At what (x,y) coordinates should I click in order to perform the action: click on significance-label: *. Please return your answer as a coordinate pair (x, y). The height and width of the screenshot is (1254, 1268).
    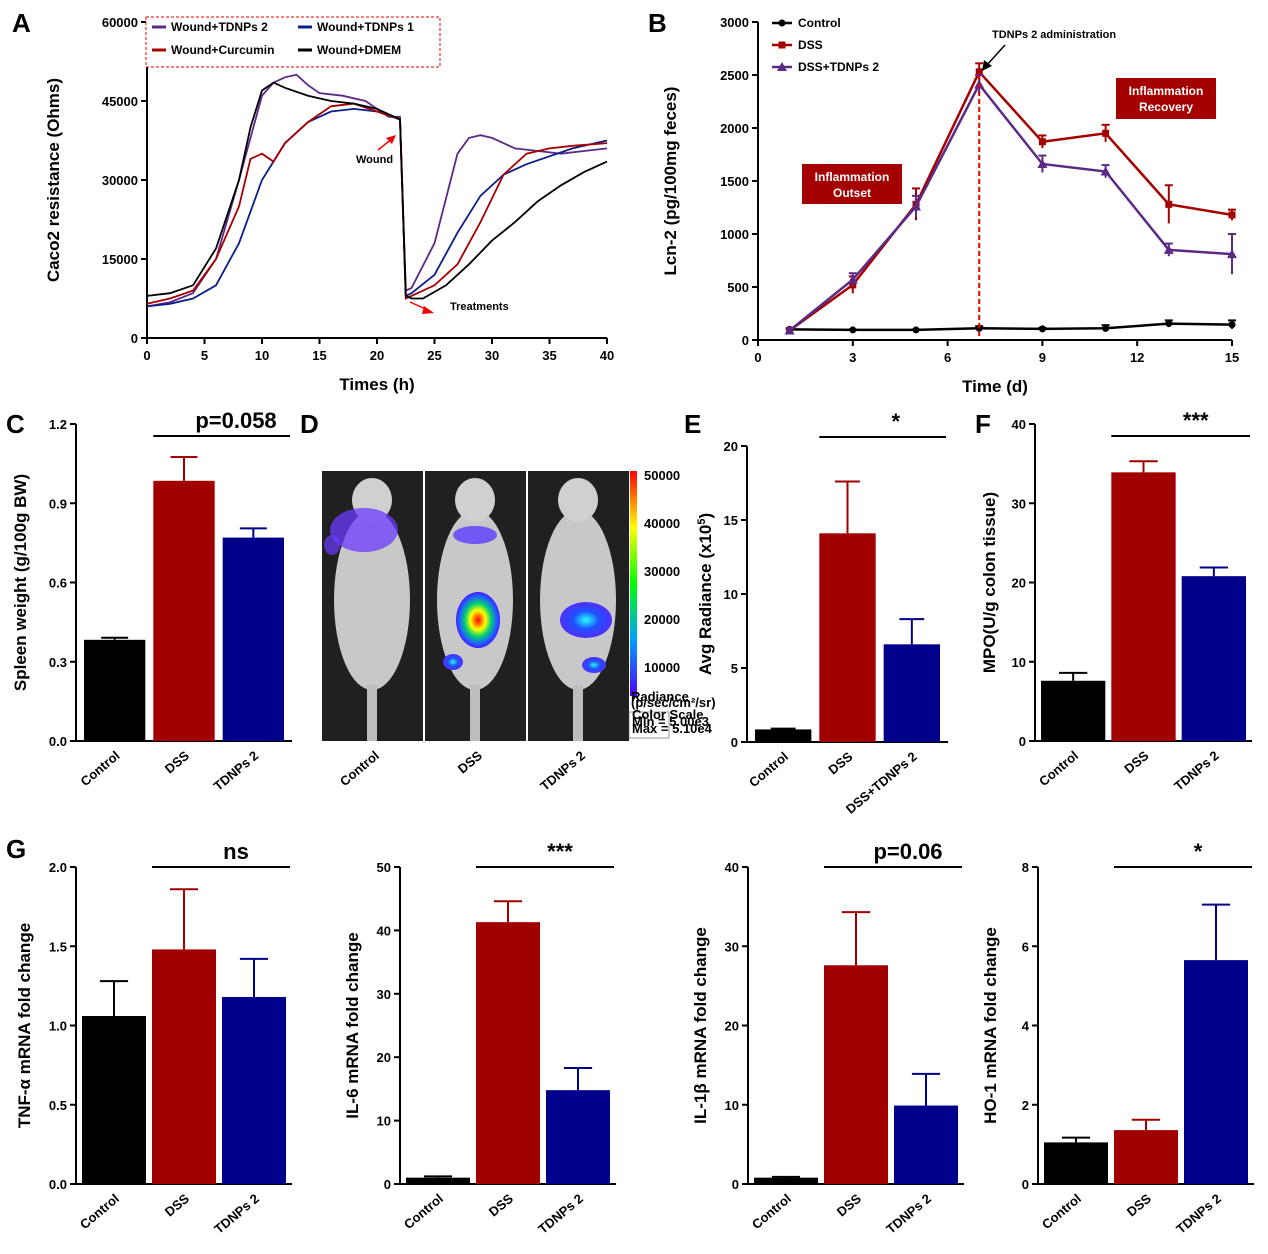
    Looking at the image, I should click on (895, 421).